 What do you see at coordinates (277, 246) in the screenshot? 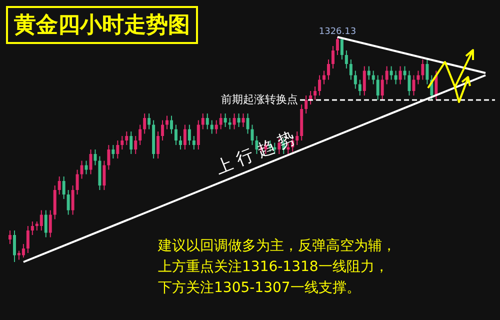
I see `annotation: 建议以回调做多为主，反弹高空为辅，` at bounding box center [277, 246].